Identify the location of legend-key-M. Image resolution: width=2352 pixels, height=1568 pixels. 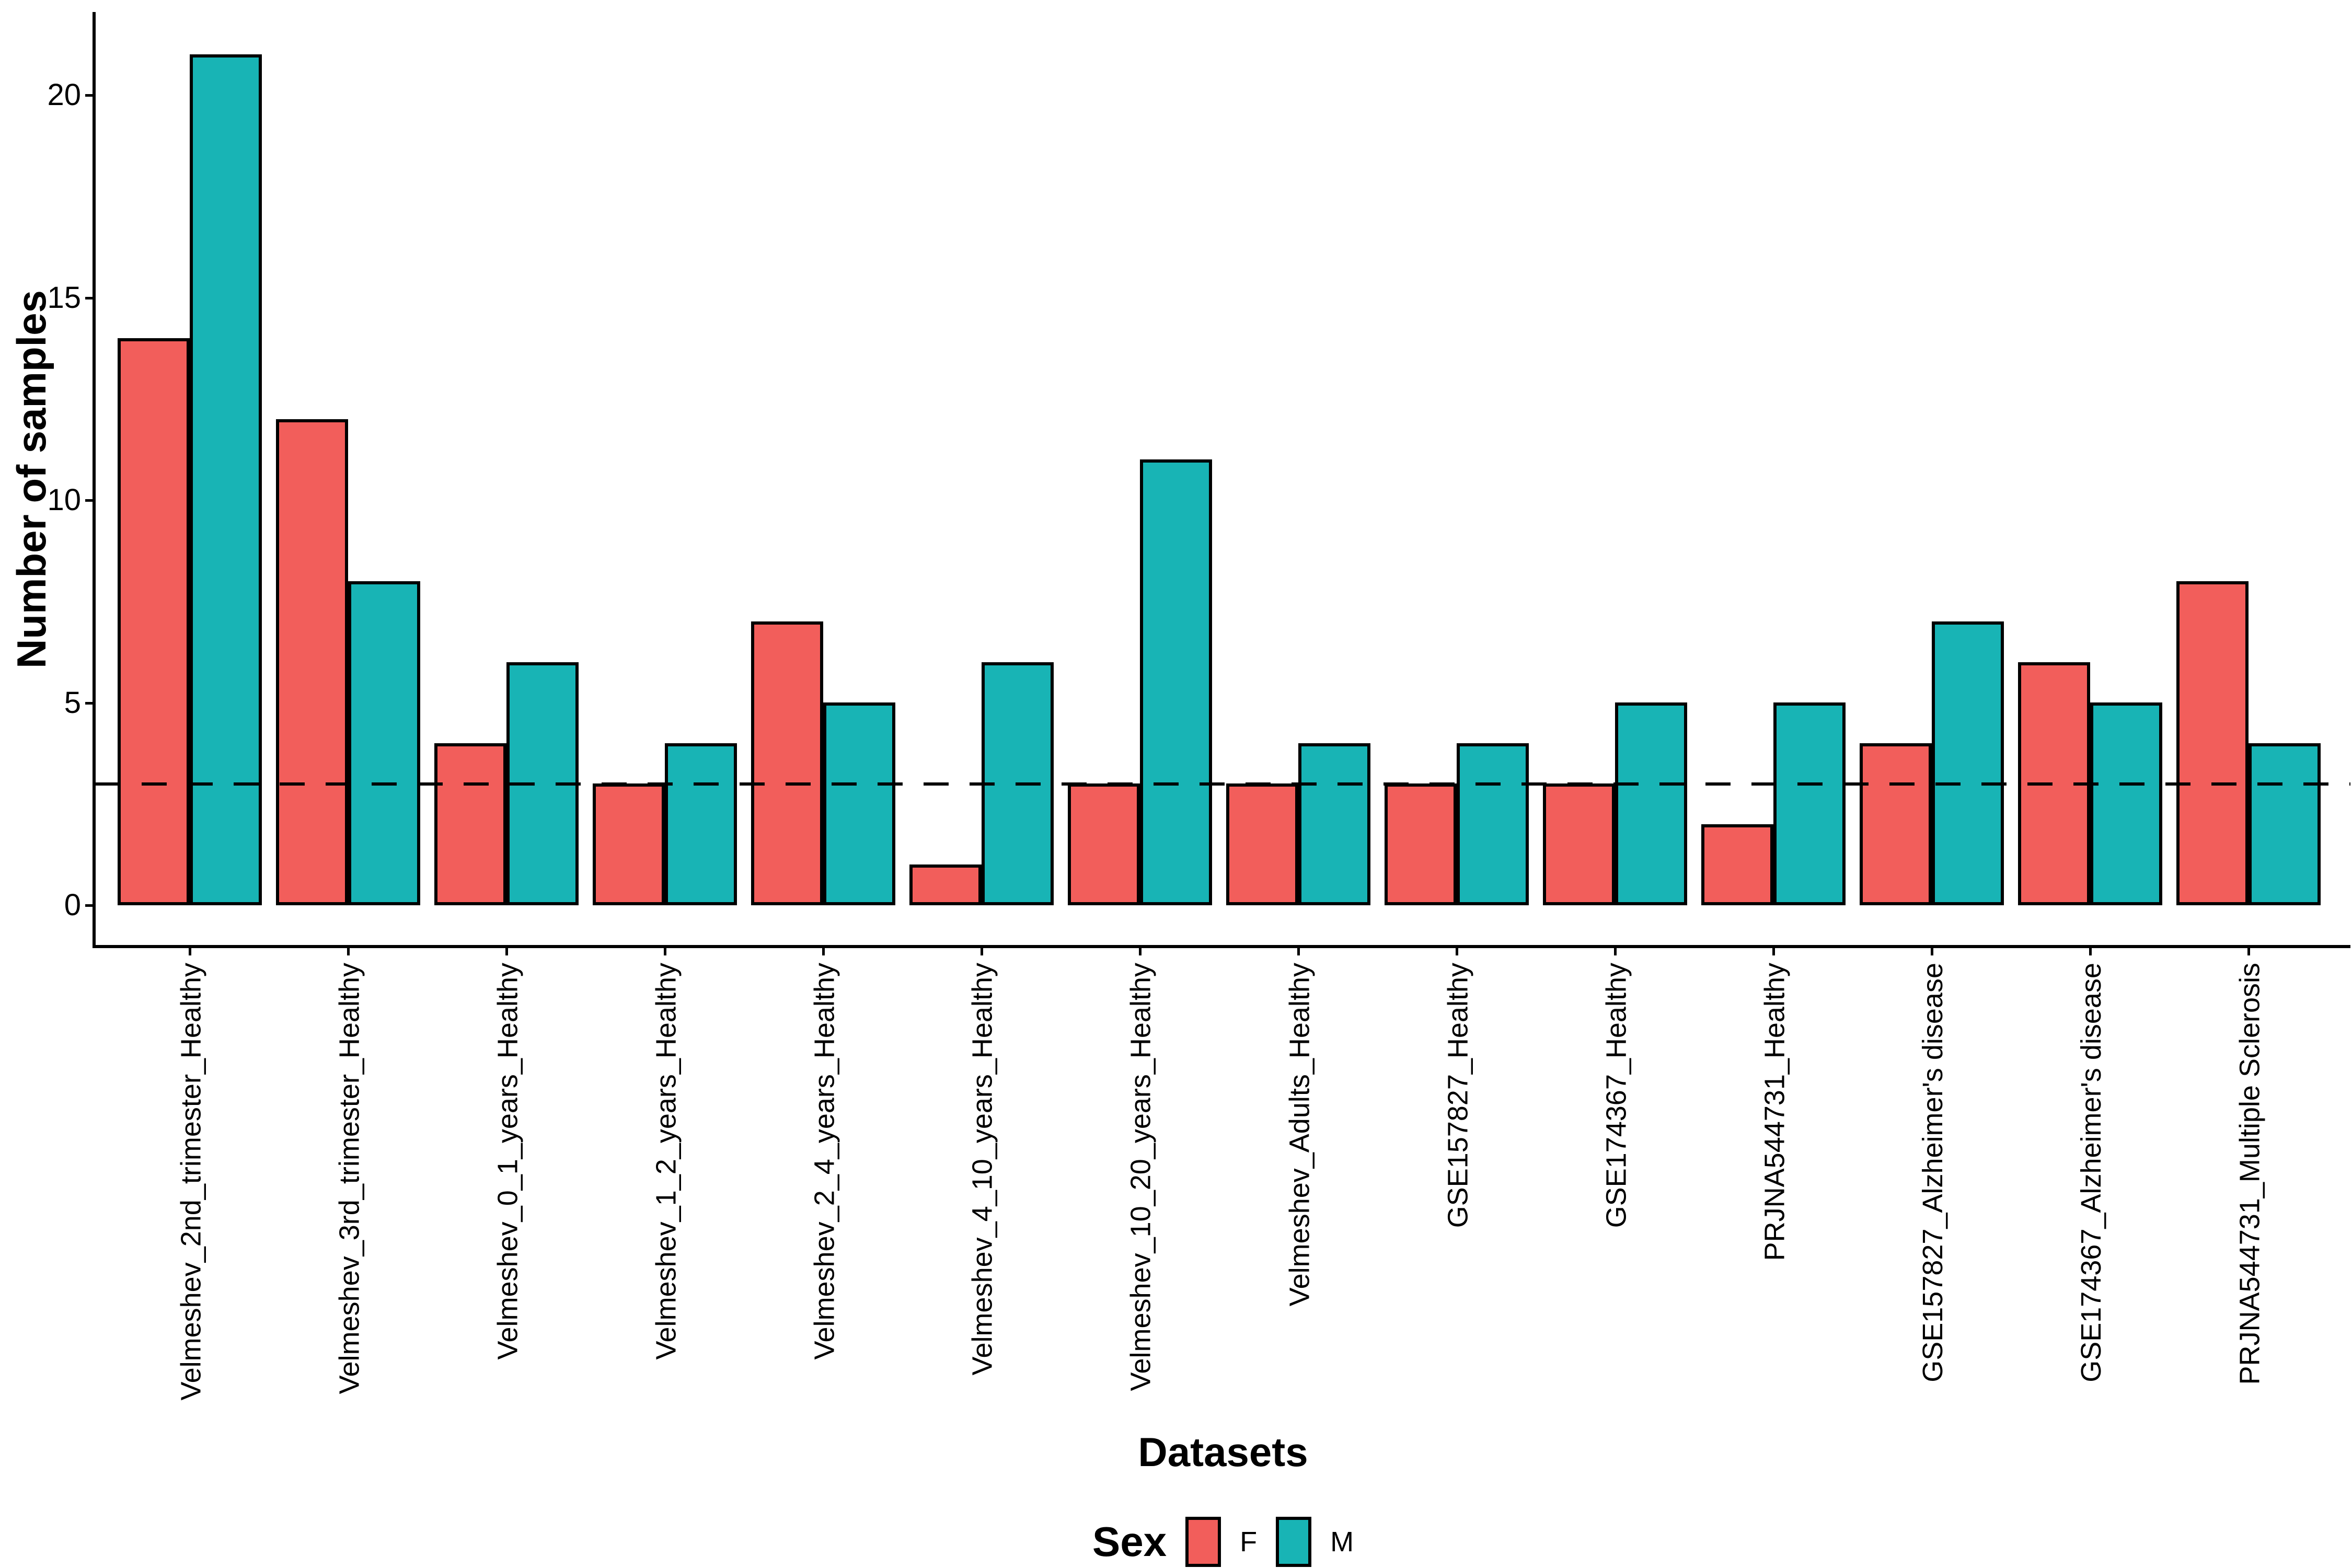
(1294, 1542).